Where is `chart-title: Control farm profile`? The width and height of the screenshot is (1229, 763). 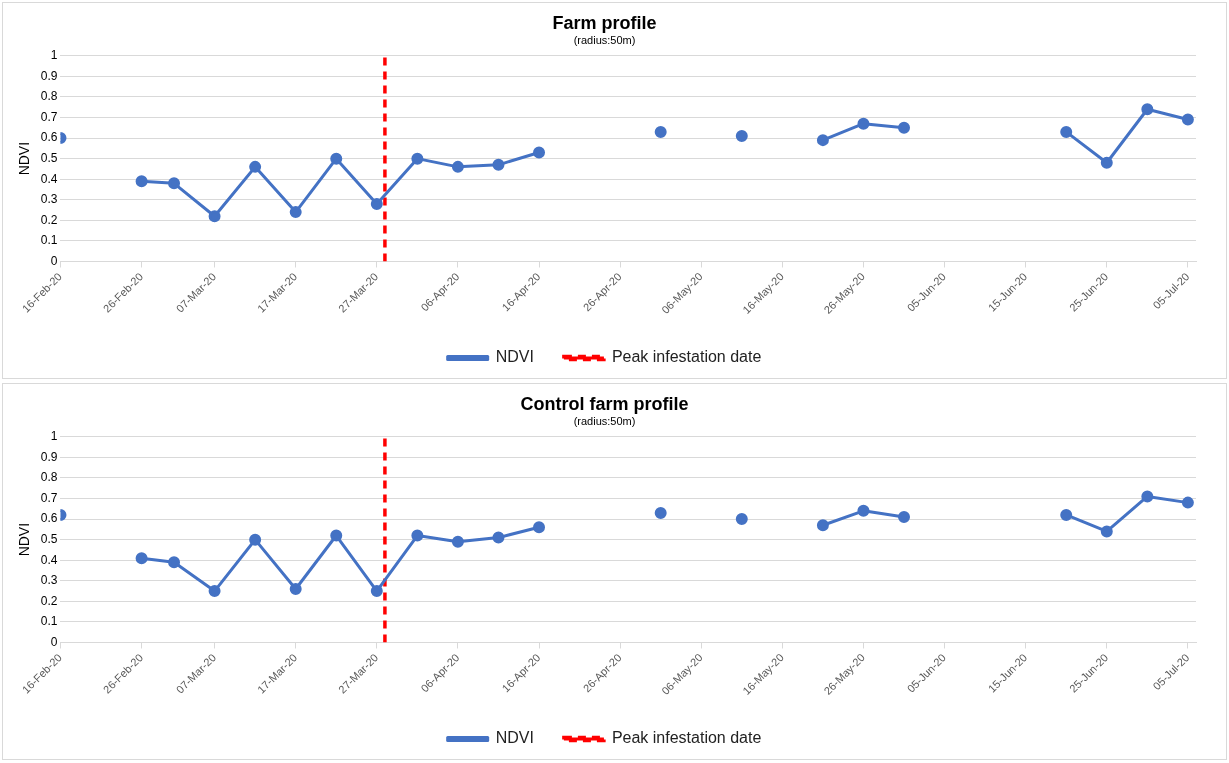
chart-title: Control farm profile is located at coordinates (604, 403).